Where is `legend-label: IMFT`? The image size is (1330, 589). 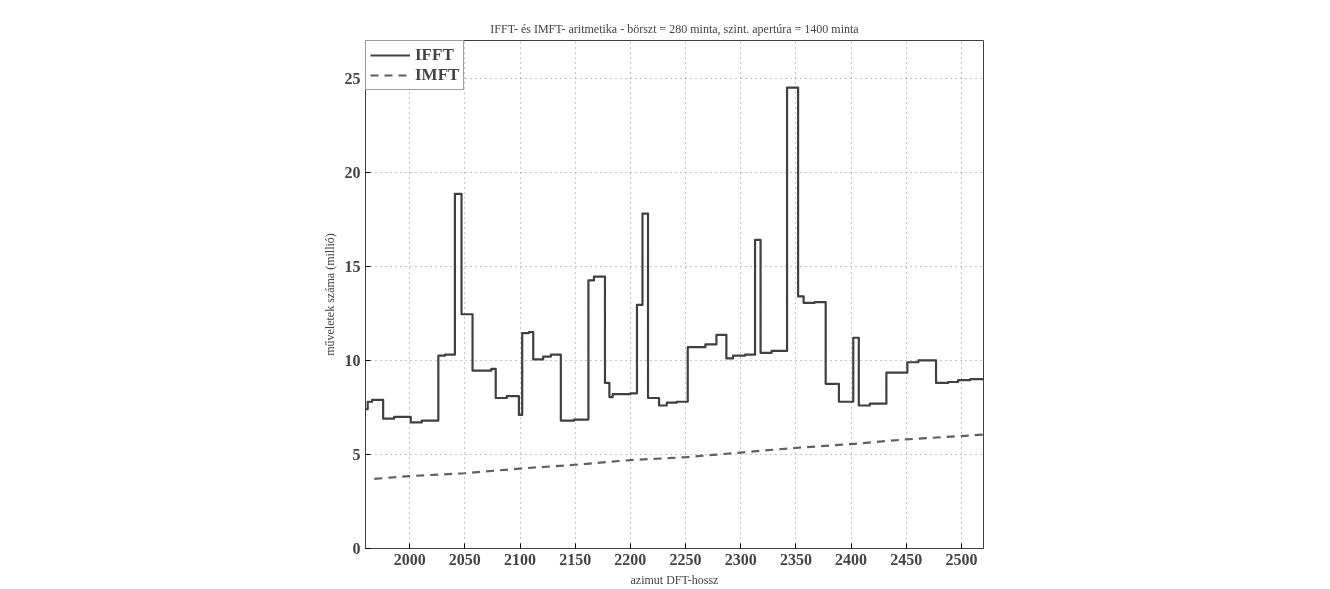 legend-label: IMFT is located at coordinates (437, 75).